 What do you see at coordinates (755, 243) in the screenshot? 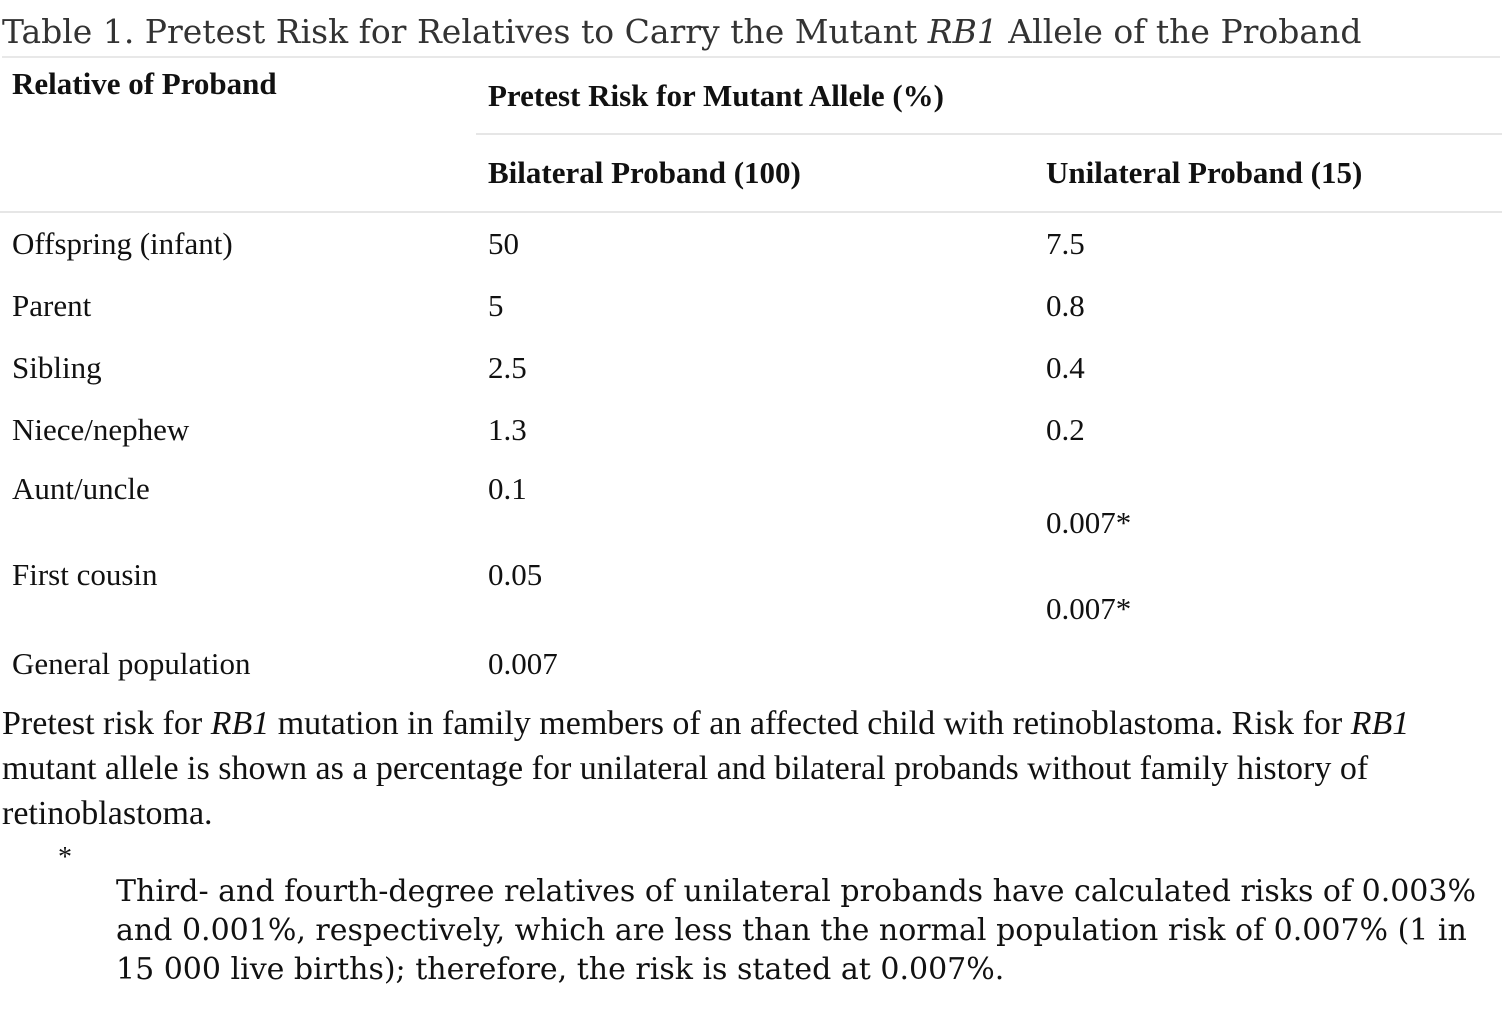
I see `cell-bilateral: 50` at bounding box center [755, 243].